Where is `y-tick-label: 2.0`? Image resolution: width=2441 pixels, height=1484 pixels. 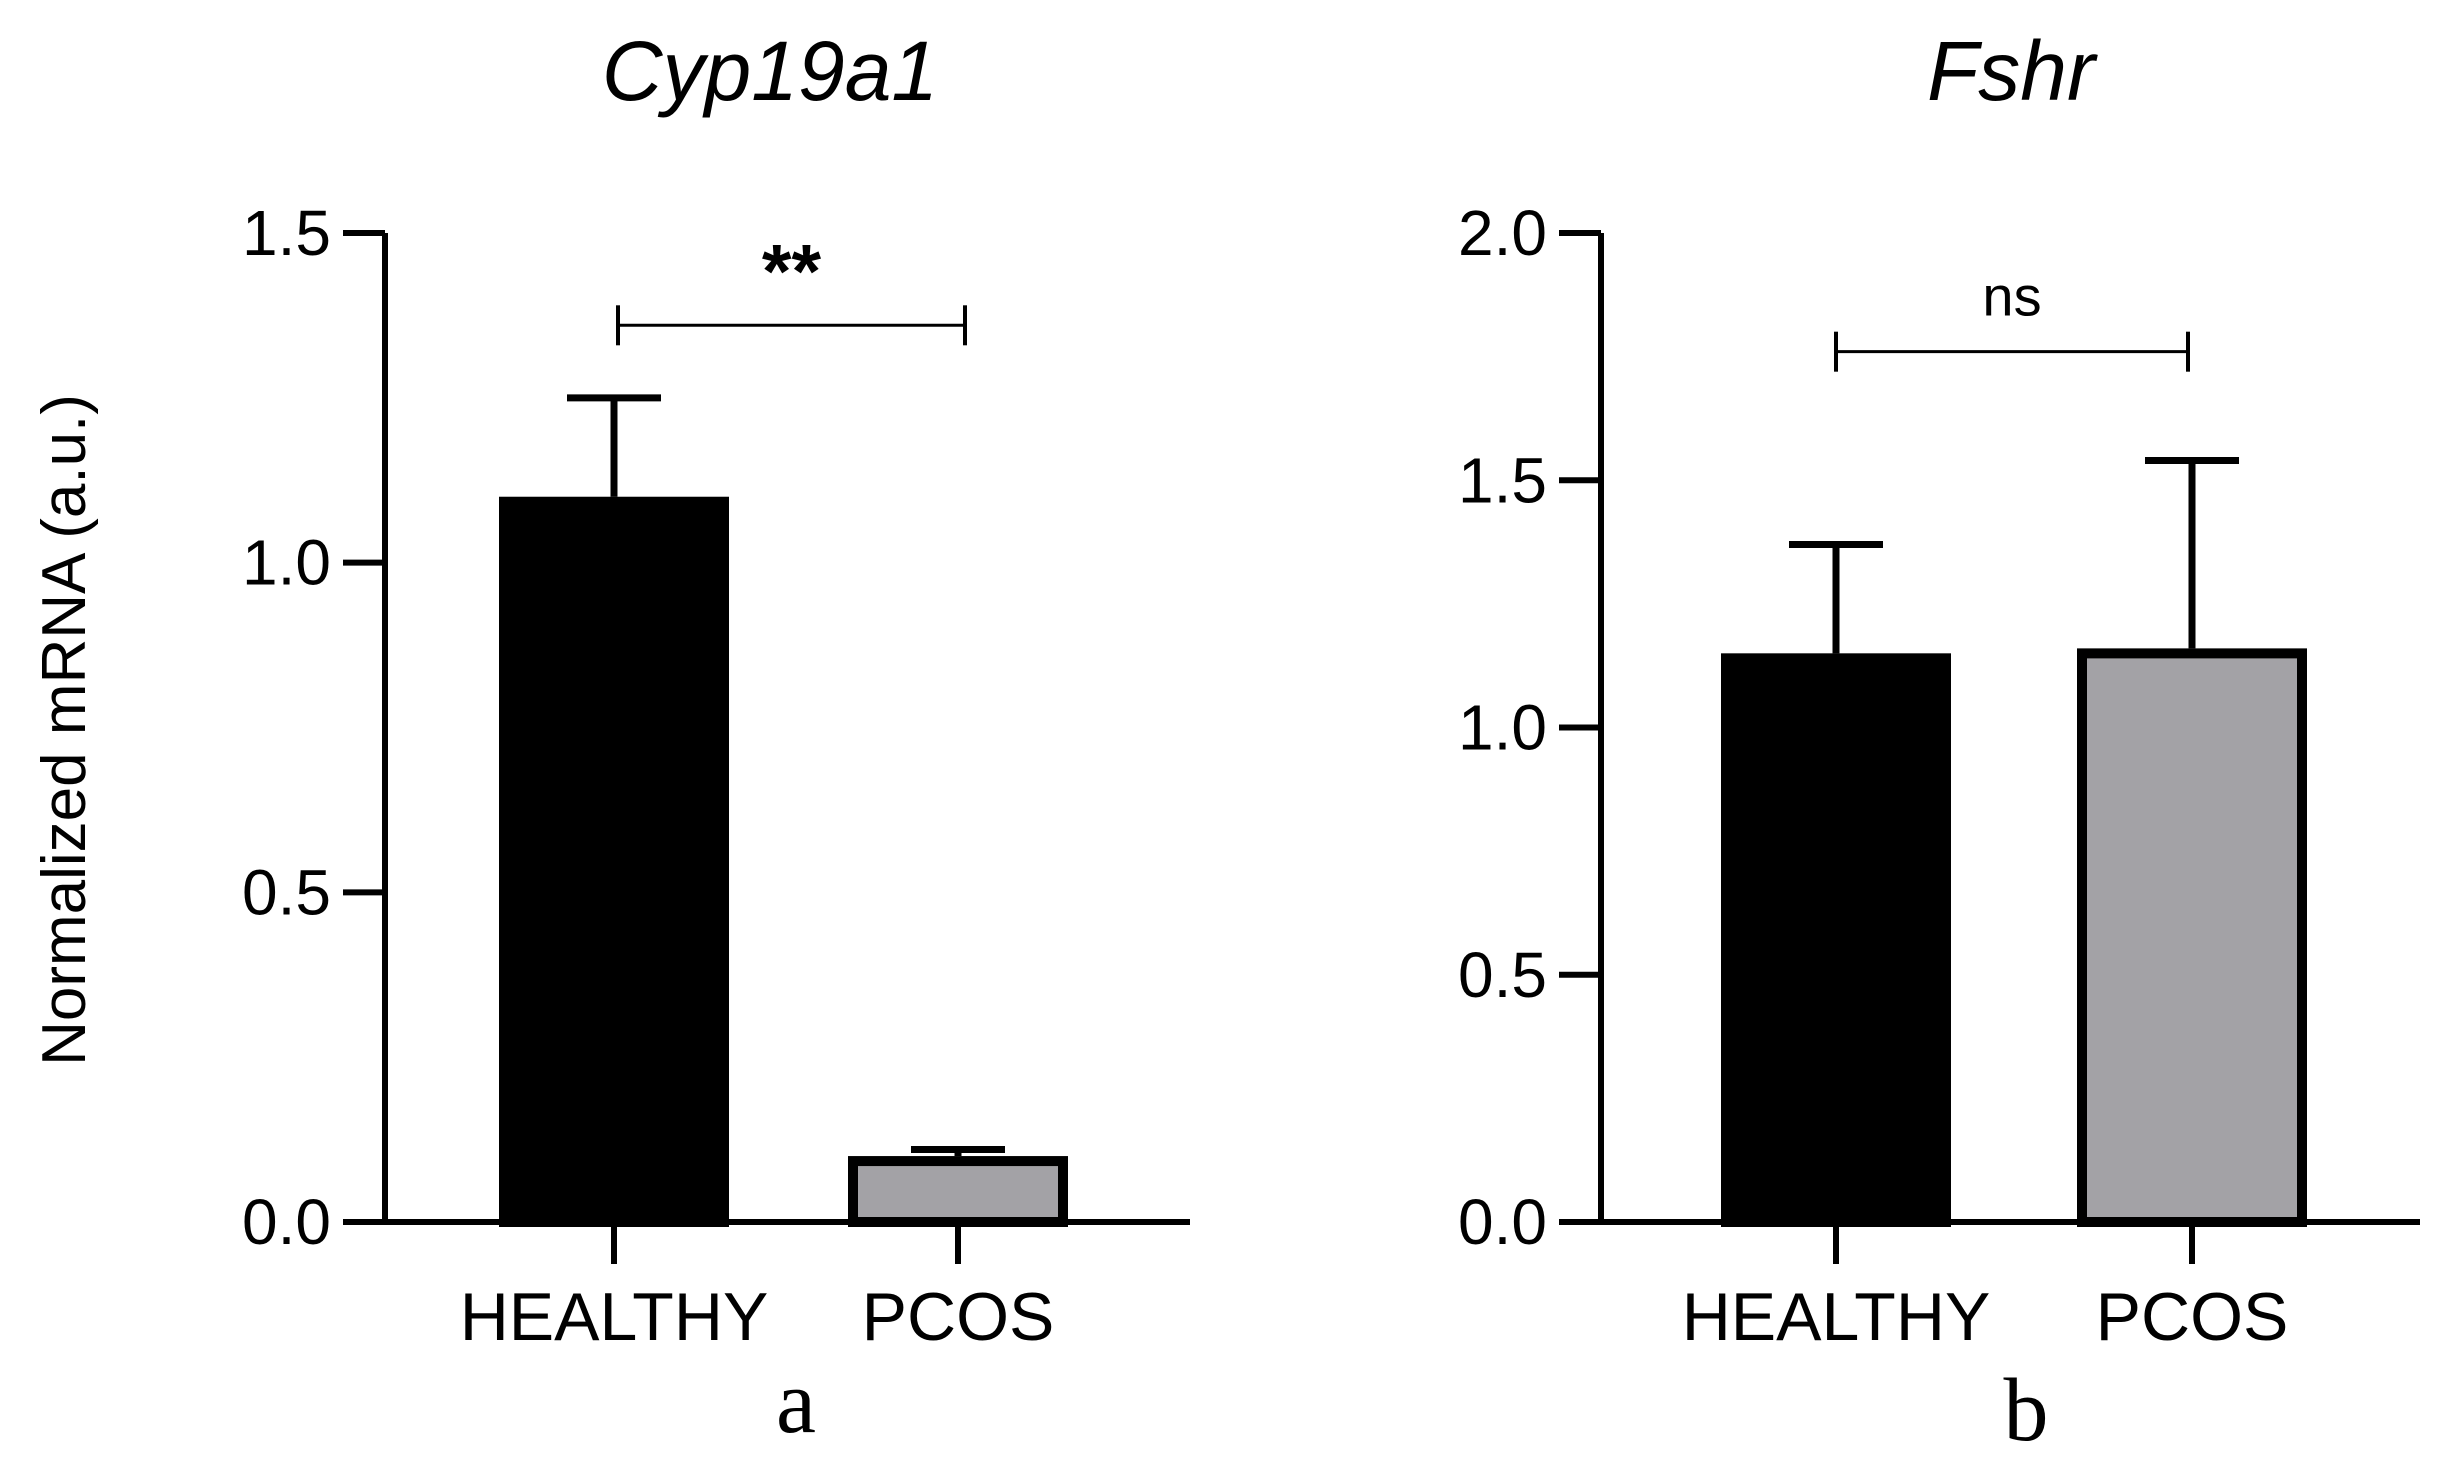
y-tick-label: 2.0 is located at coordinates (1502, 233).